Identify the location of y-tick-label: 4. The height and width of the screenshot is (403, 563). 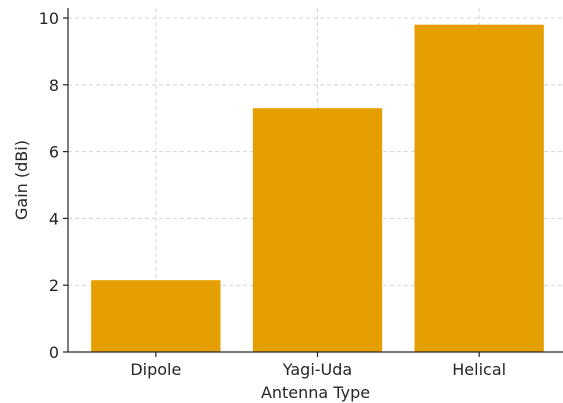
(54, 218).